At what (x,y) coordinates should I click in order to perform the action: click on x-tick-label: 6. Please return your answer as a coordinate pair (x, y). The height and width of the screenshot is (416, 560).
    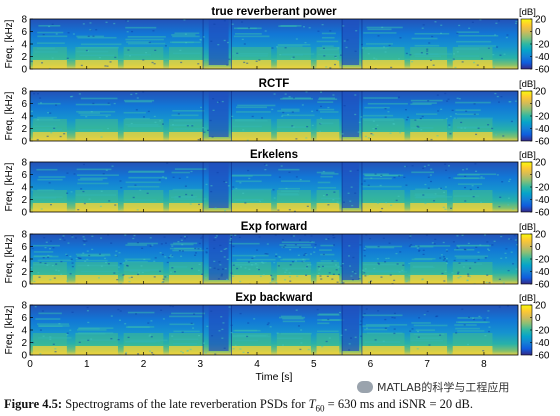
    Looking at the image, I should click on (371, 364).